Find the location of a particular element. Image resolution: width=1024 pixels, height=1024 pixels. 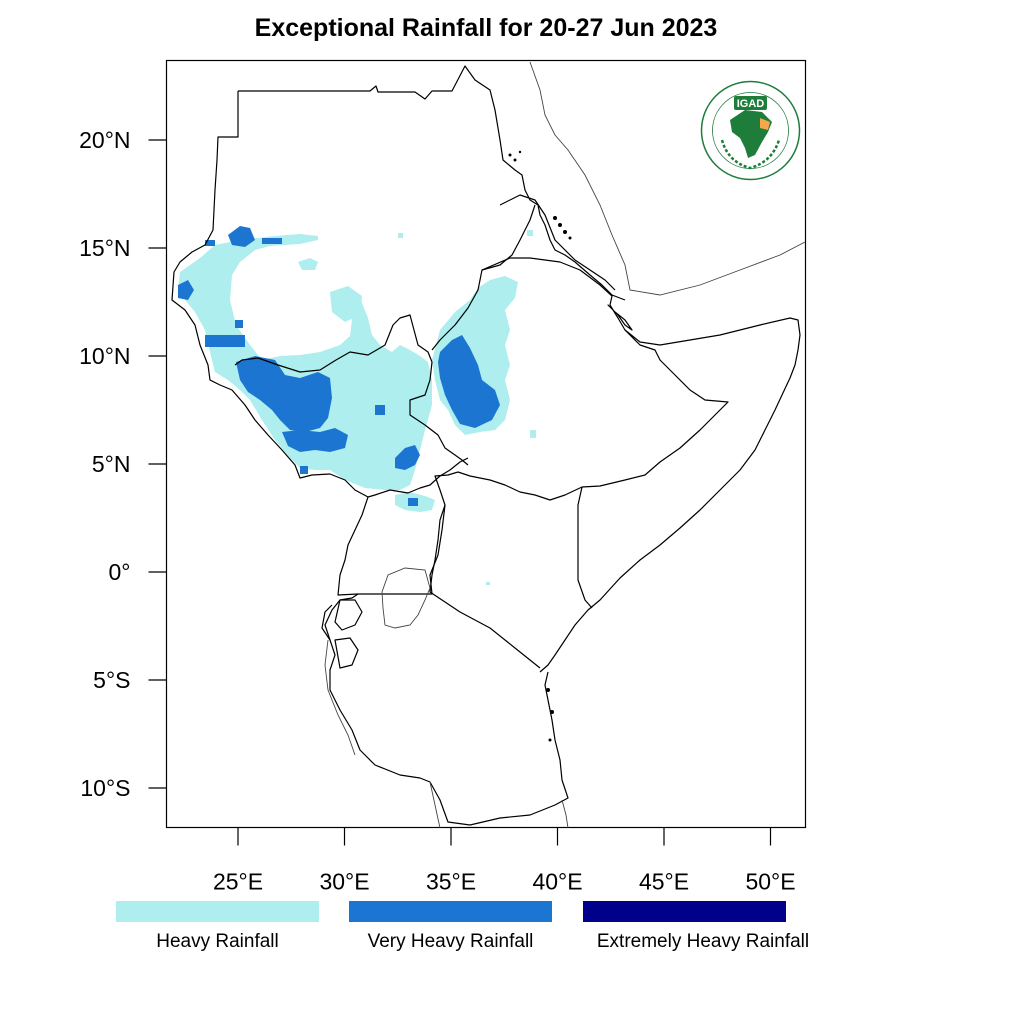

border-somalia-kenya is located at coordinates (585, 547).